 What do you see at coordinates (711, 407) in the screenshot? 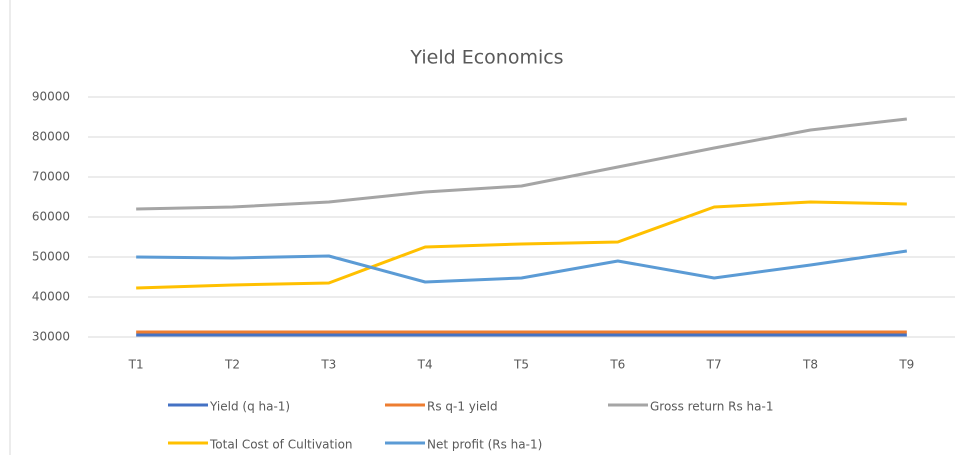
I see `legend-label: Gross return Rs ha-1` at bounding box center [711, 407].